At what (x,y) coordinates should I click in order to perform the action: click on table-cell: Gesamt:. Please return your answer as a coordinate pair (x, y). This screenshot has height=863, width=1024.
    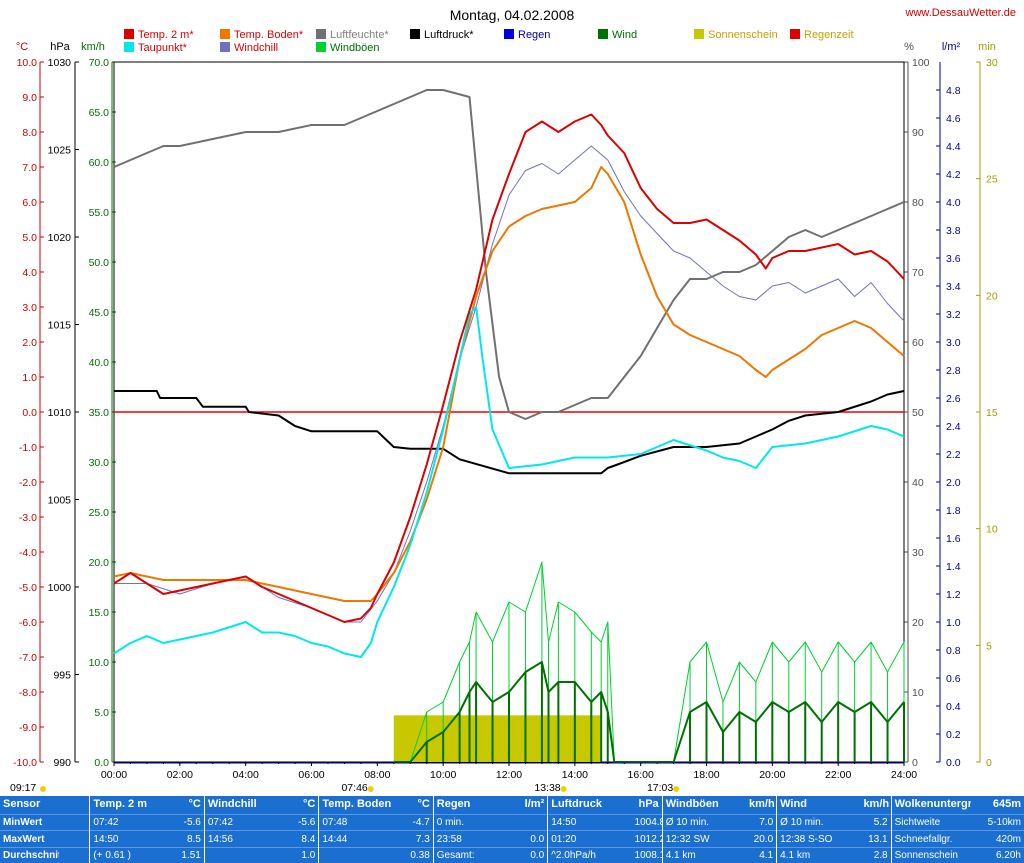
    Looking at the image, I should click on (475, 854).